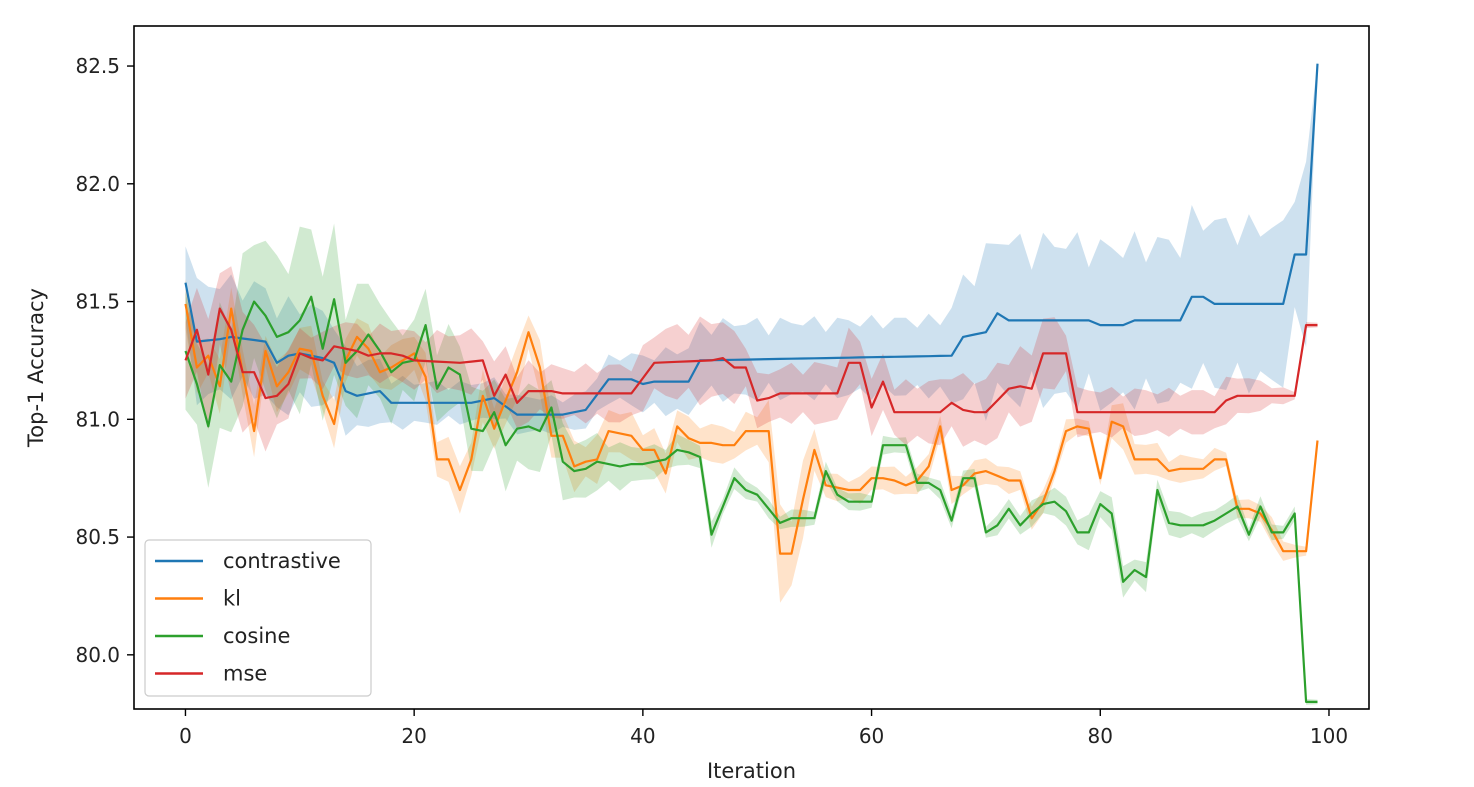 The height and width of the screenshot is (787, 1474). Describe the element at coordinates (1100, 736) in the screenshot. I see `x-tick-label: 80` at that location.